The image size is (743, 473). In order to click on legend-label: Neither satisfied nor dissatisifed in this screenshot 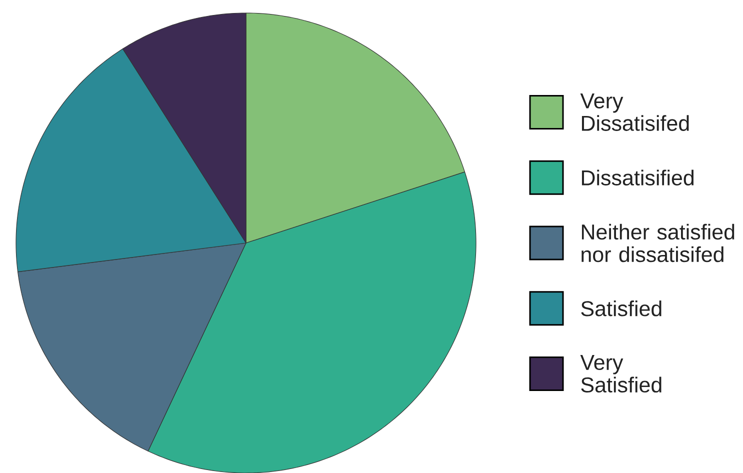, I will do `click(658, 243)`.